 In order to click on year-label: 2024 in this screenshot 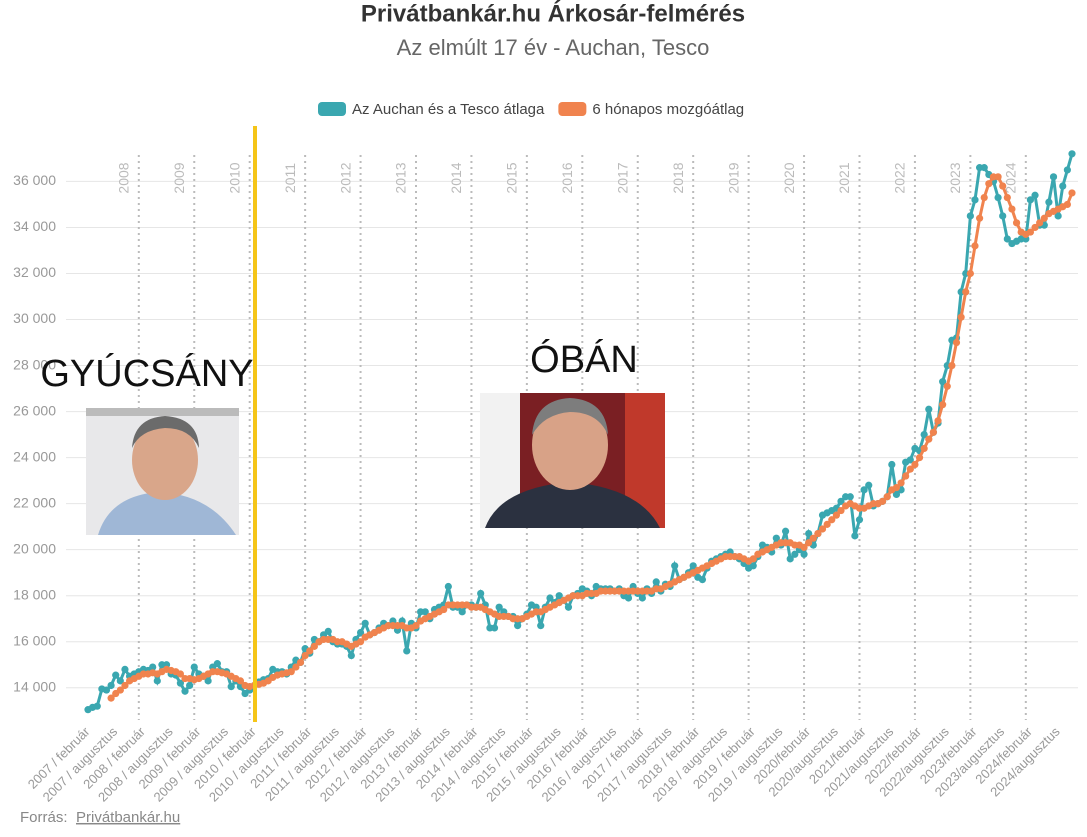, I will do `click(1011, 177)`.